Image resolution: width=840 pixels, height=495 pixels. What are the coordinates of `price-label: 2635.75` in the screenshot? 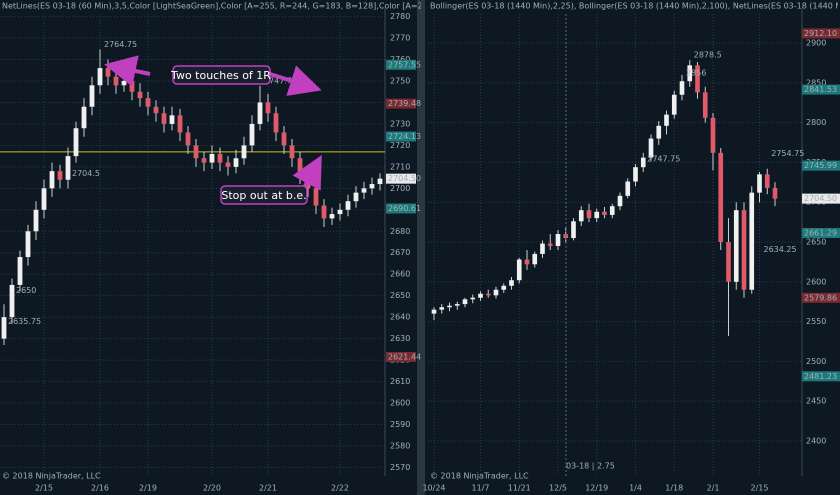 It's located at (24, 321).